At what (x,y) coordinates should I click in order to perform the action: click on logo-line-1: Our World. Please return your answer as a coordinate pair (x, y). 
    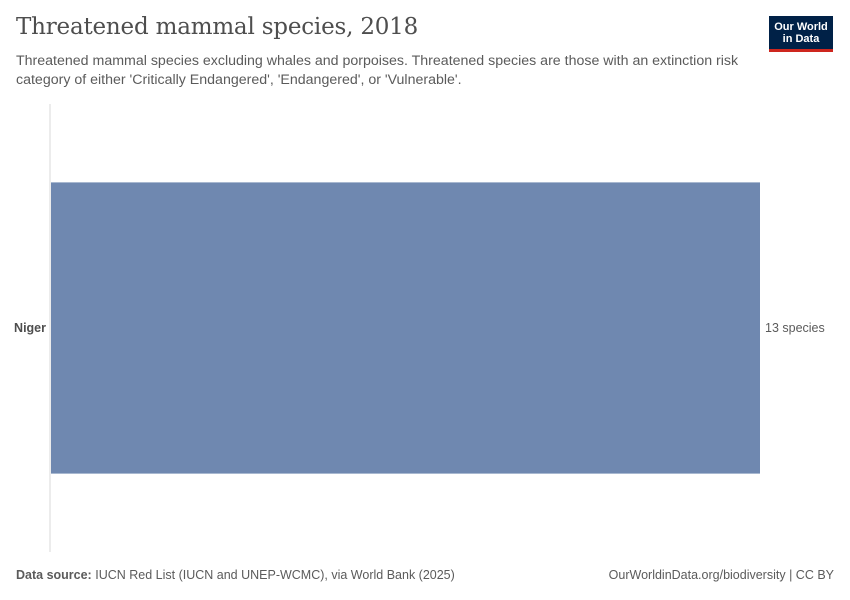
    Looking at the image, I should click on (801, 27).